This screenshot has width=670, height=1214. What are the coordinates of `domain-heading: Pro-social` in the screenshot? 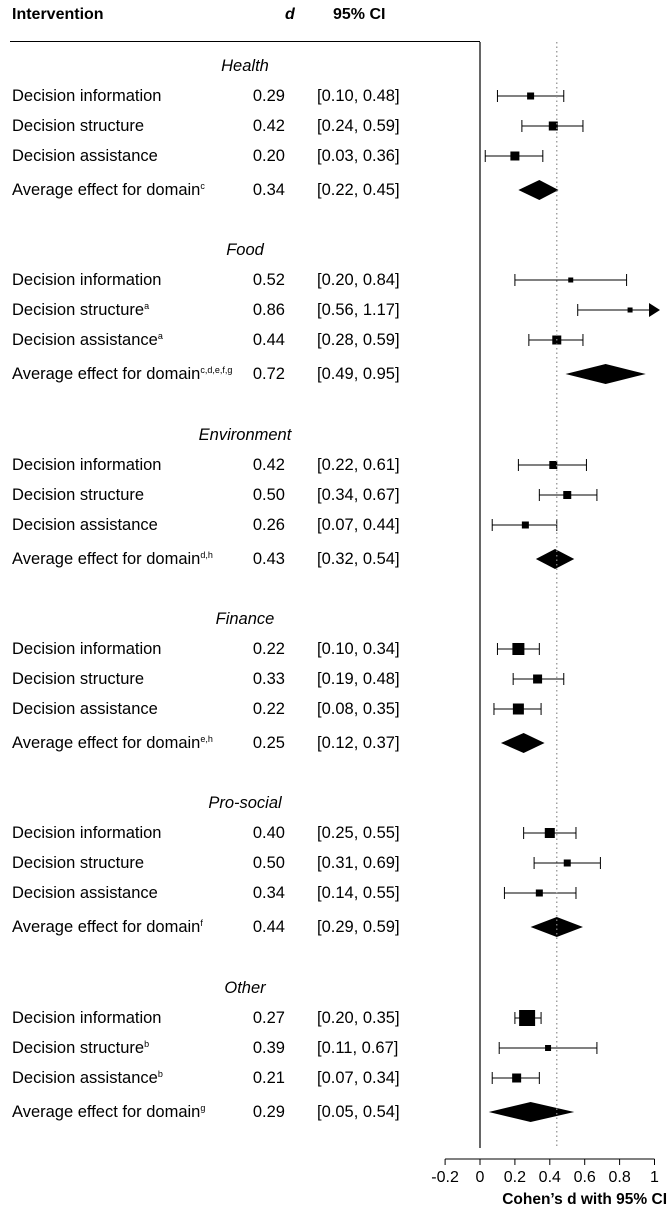 It's located at (245, 803).